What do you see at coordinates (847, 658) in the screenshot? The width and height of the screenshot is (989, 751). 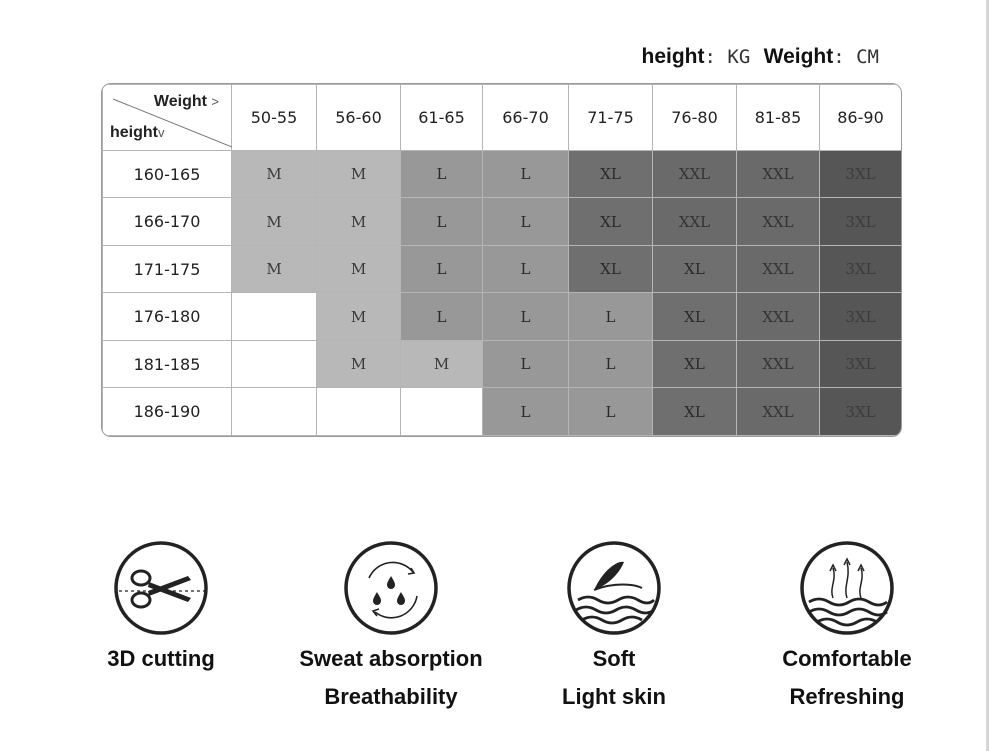 I see `feature-line1: Comfortable` at bounding box center [847, 658].